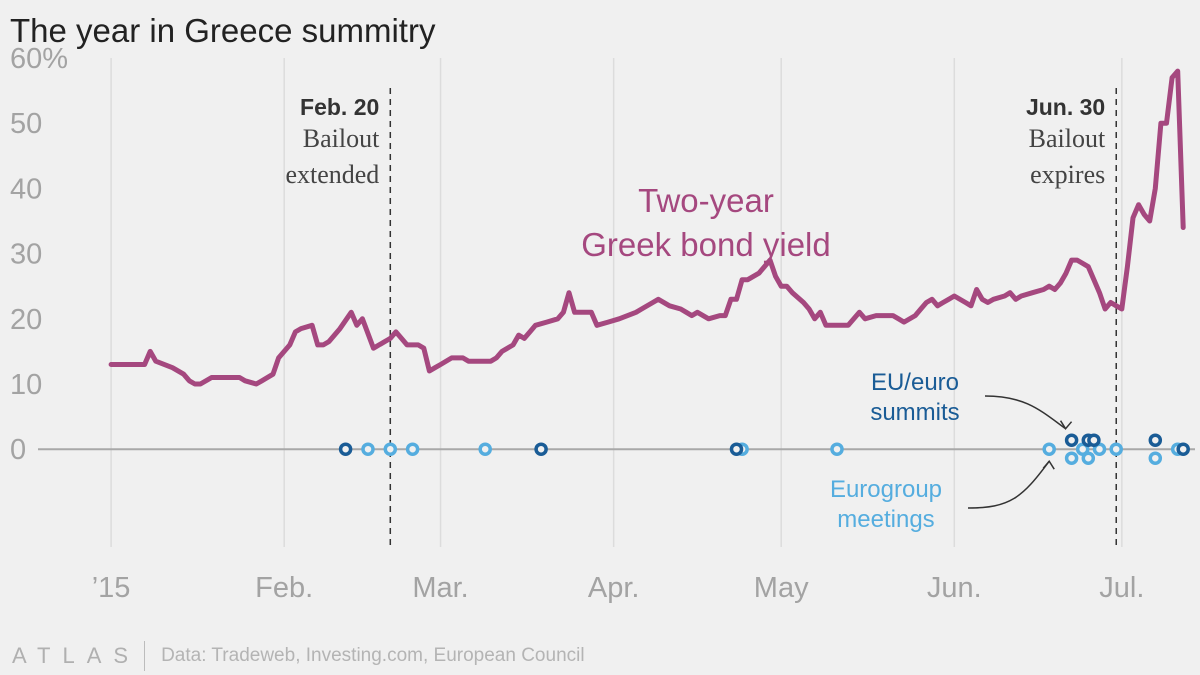 The width and height of the screenshot is (1200, 675). Describe the element at coordinates (26, 189) in the screenshot. I see `y-tick-label: 40` at that location.